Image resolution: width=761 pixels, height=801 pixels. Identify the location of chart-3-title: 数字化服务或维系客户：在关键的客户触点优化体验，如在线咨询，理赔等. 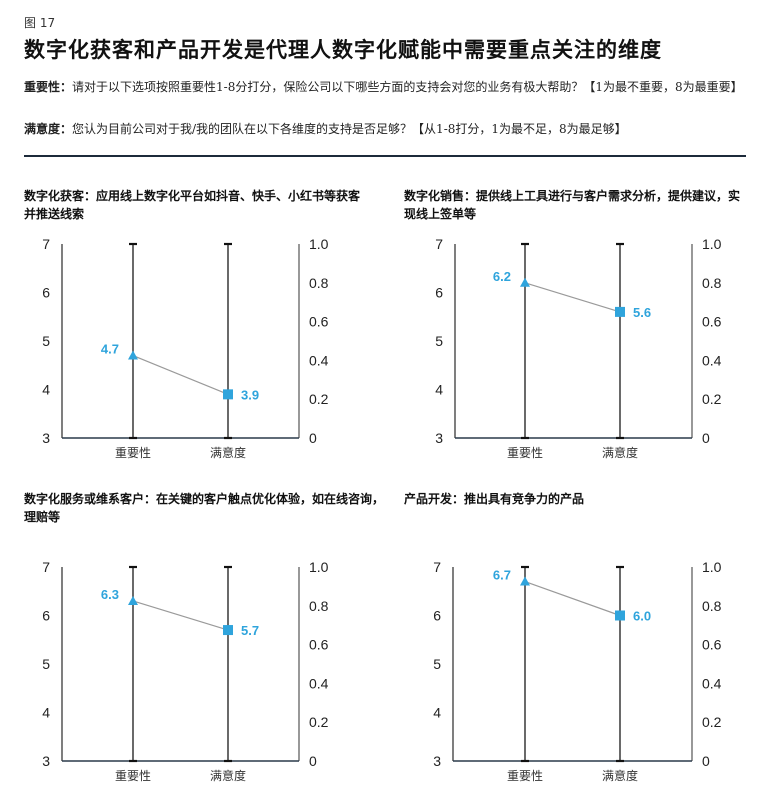
(204, 508).